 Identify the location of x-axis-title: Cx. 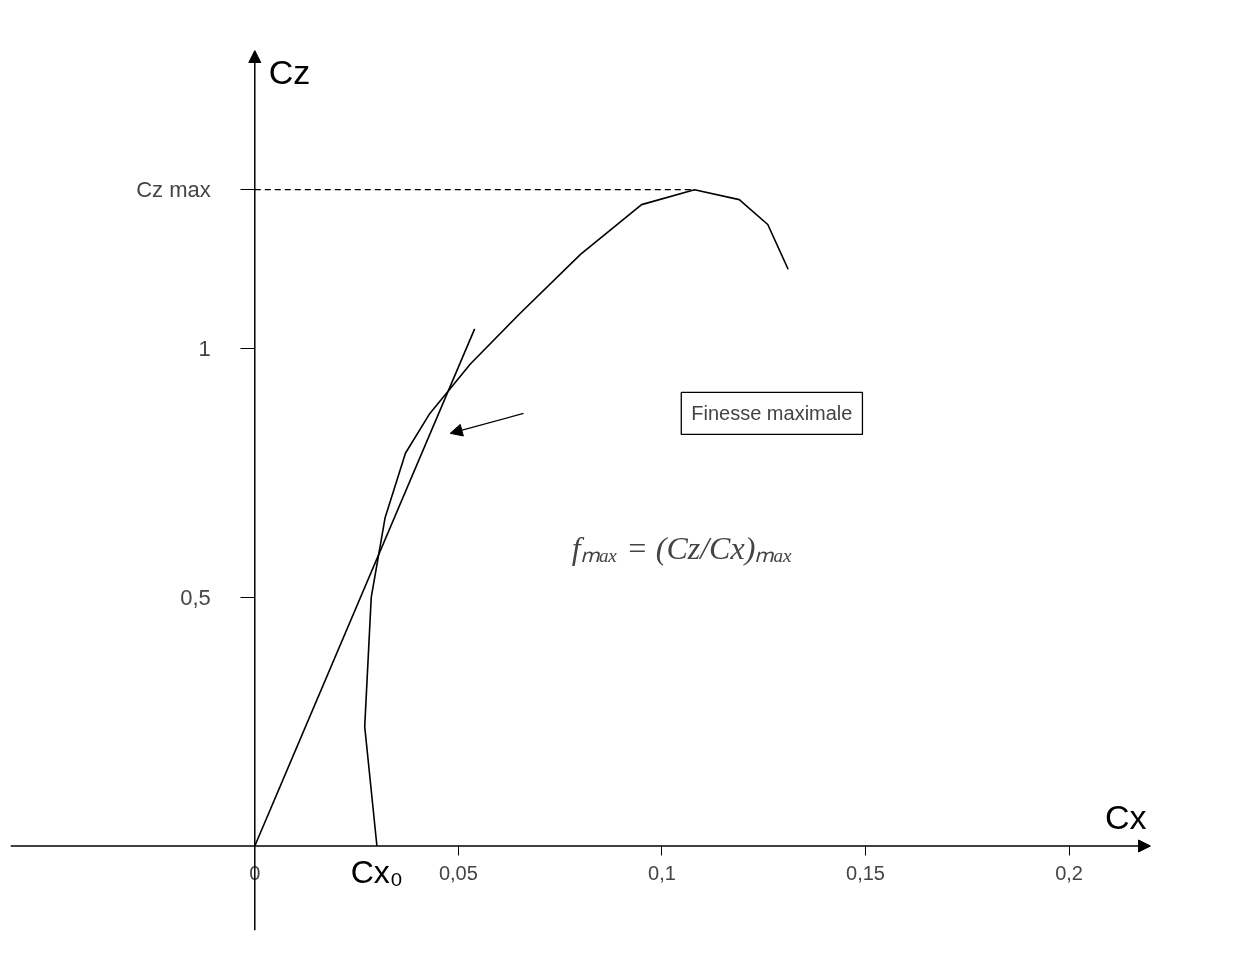
(1125, 816).